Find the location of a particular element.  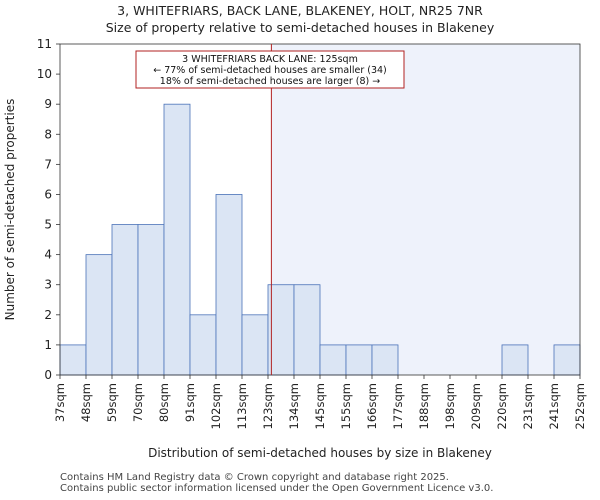

bar-80sqm is located at coordinates (177, 239).